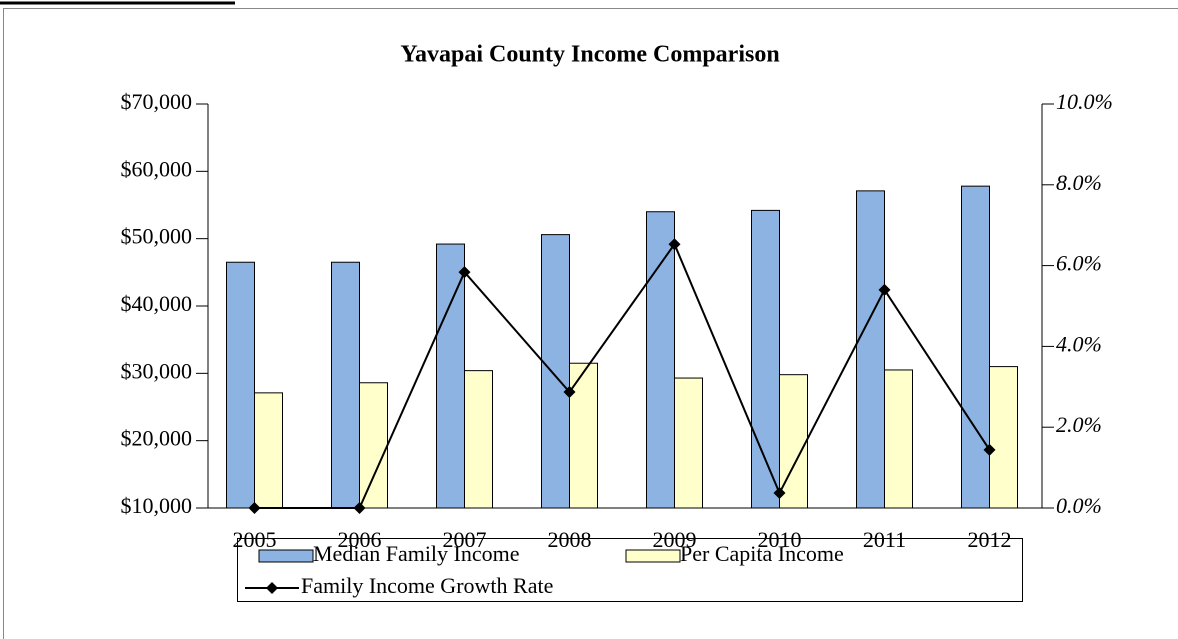  I want to click on x-tick-label: 2006, so click(360, 539).